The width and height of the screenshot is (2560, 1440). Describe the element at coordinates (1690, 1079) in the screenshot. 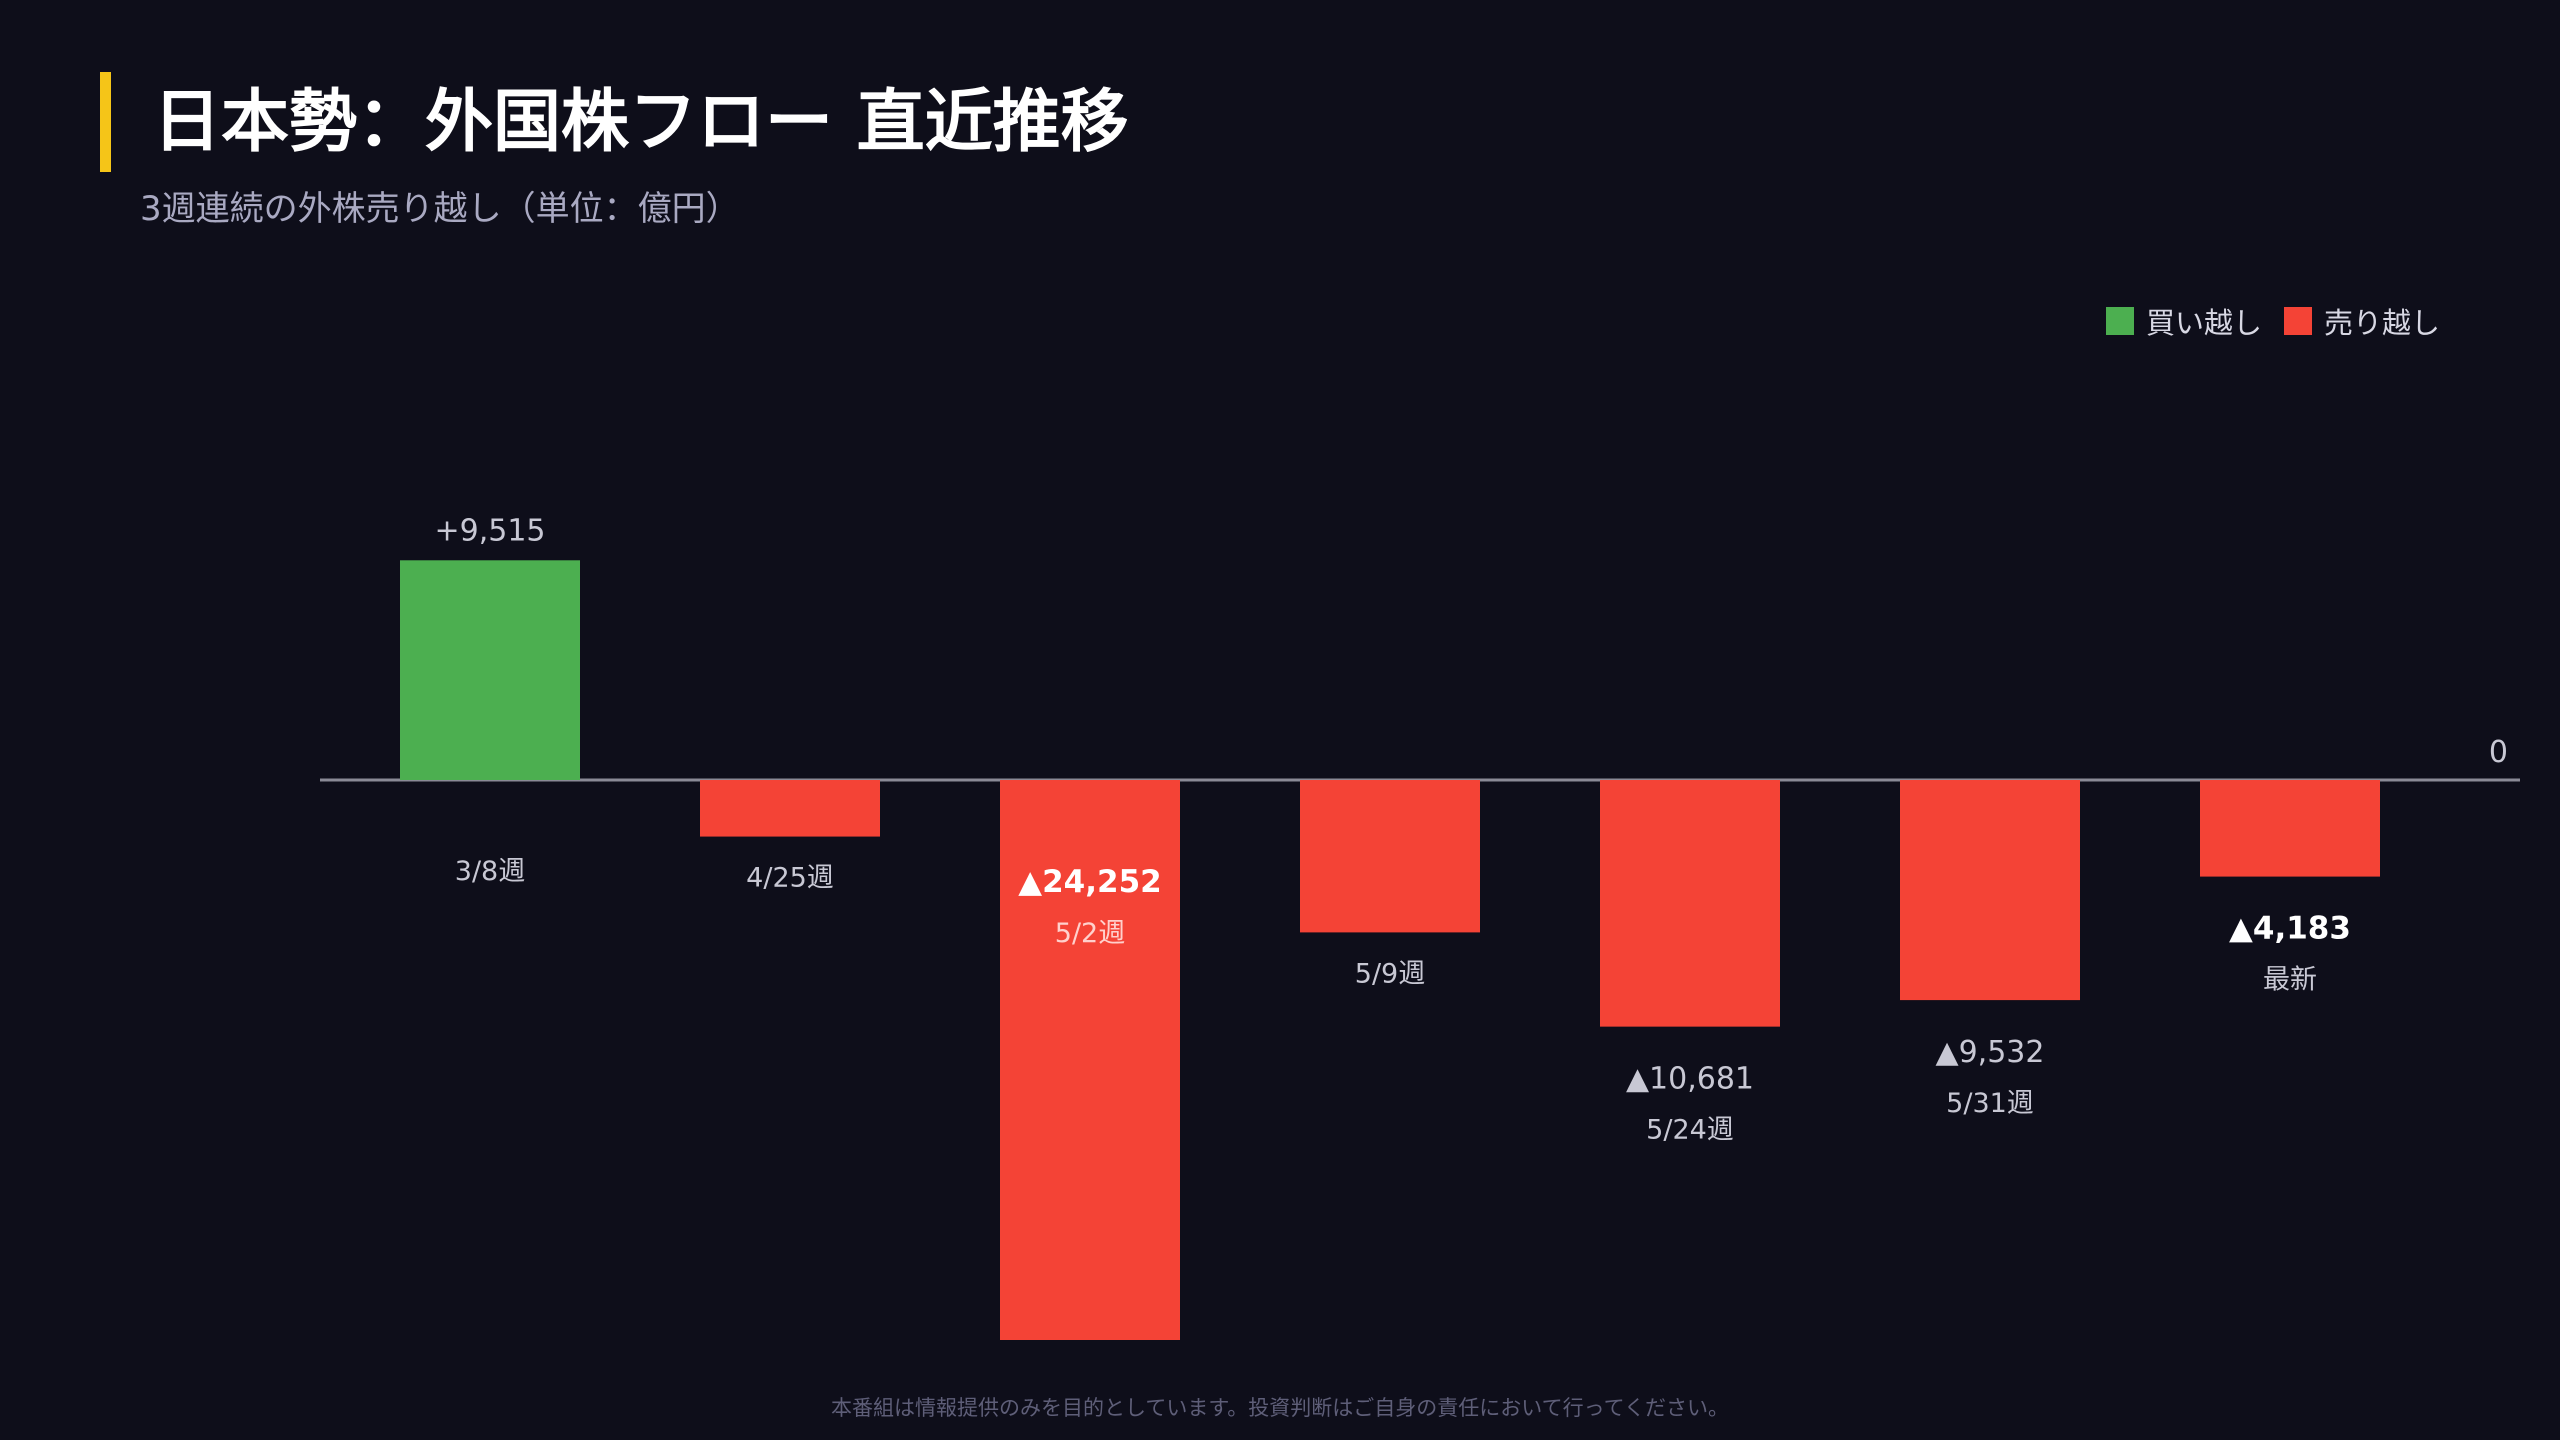

I see `data-label-5: ▲10,681` at that location.